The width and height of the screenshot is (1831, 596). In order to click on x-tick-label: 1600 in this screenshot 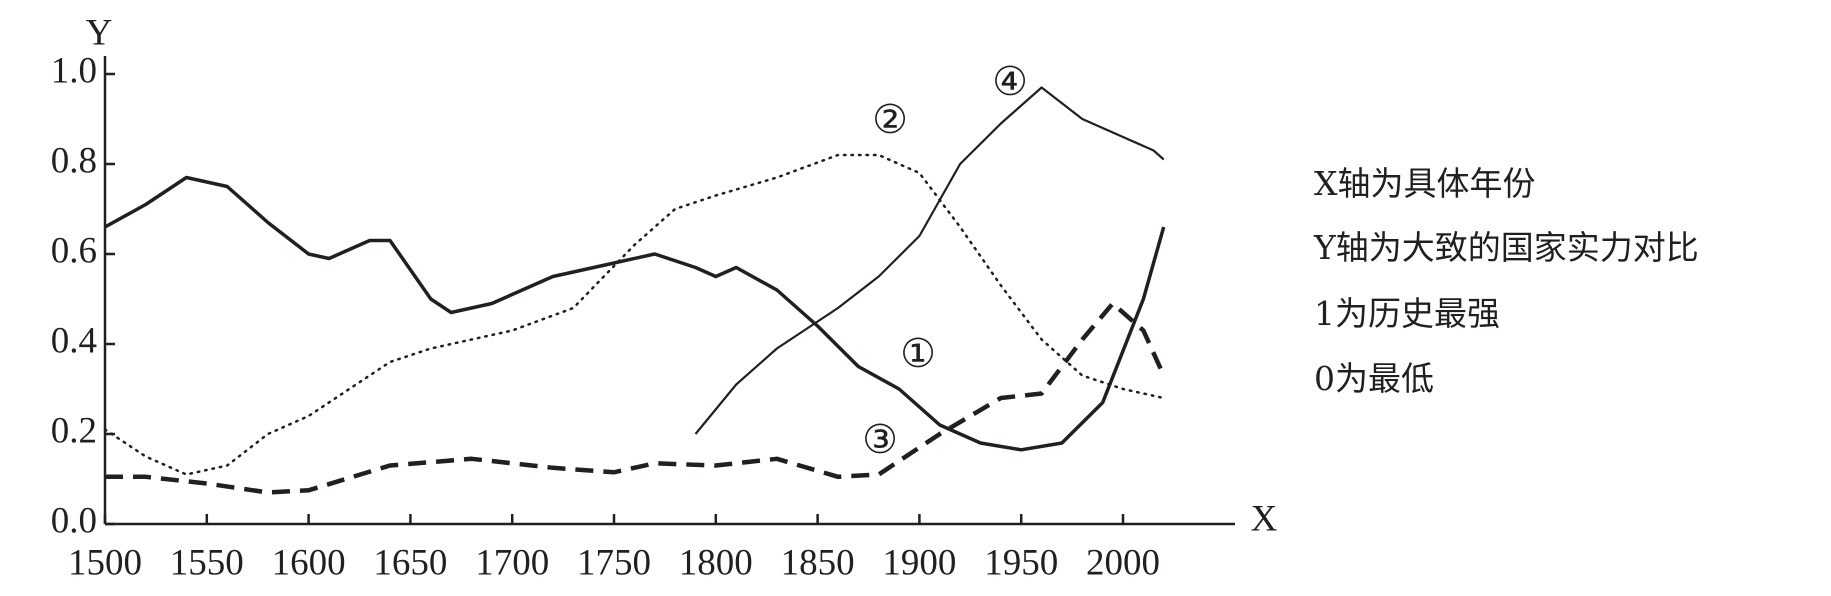, I will do `click(309, 562)`.